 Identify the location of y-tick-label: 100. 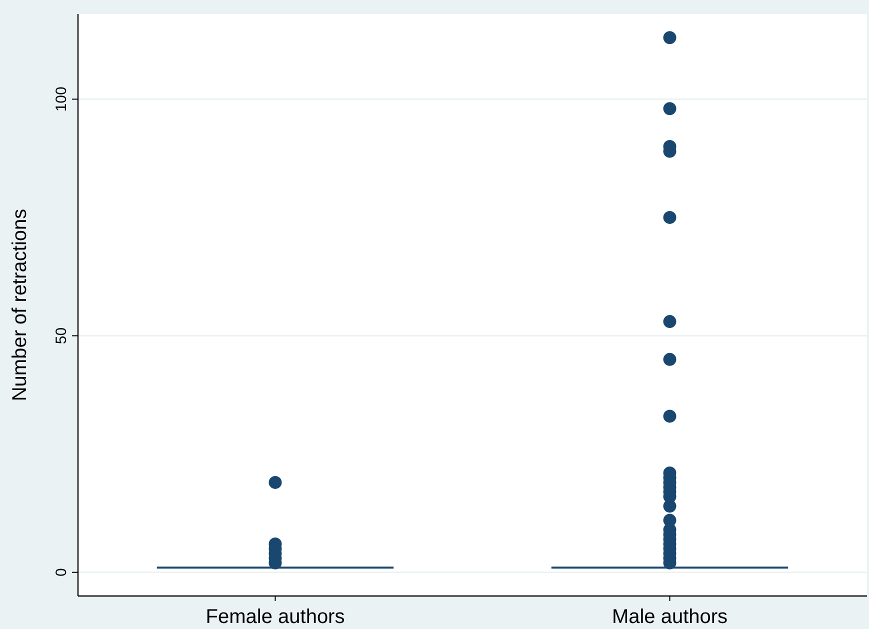
(61, 99).